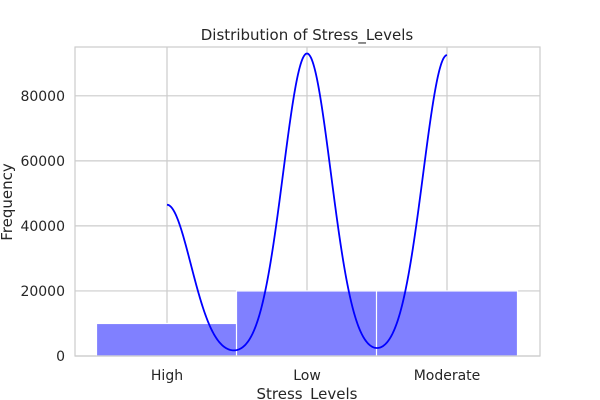 This screenshot has width=600, height=400. What do you see at coordinates (42, 97) in the screenshot?
I see `y-tick-label-4: 80000` at bounding box center [42, 97].